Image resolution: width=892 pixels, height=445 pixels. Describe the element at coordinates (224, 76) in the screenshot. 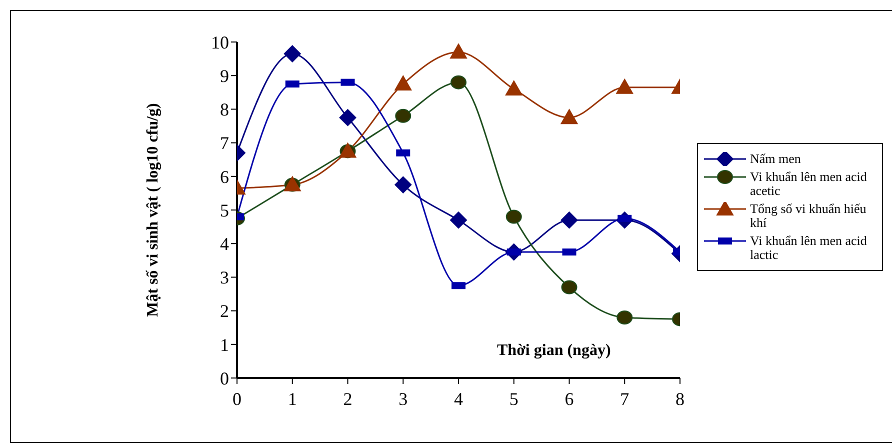

I see `y-tick-label: 9` at that location.